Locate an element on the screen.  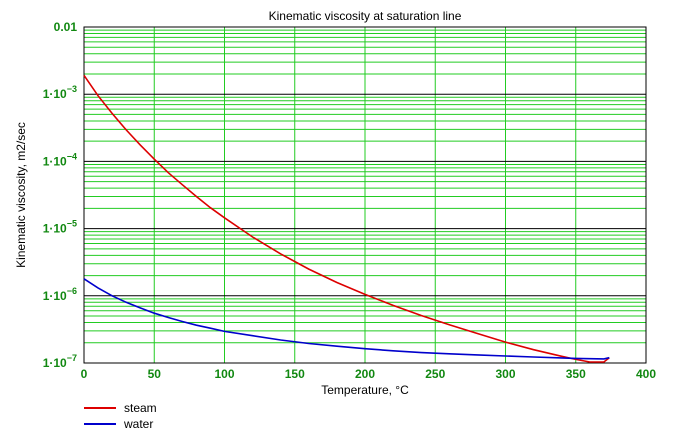
x-tick-label: 150 is located at coordinates (295, 374).